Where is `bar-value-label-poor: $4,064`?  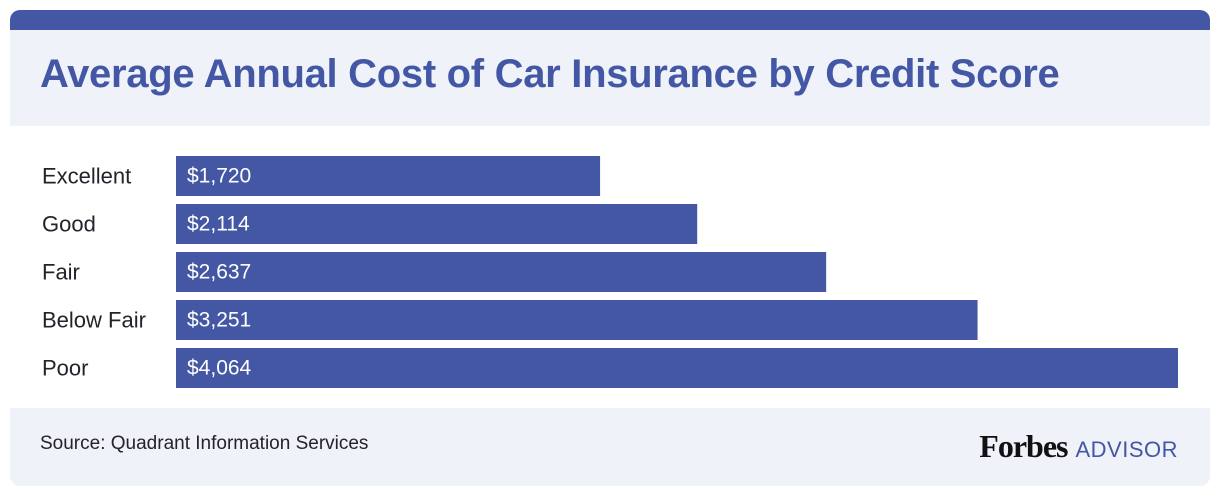 bar-value-label-poor: $4,064 is located at coordinates (219, 368).